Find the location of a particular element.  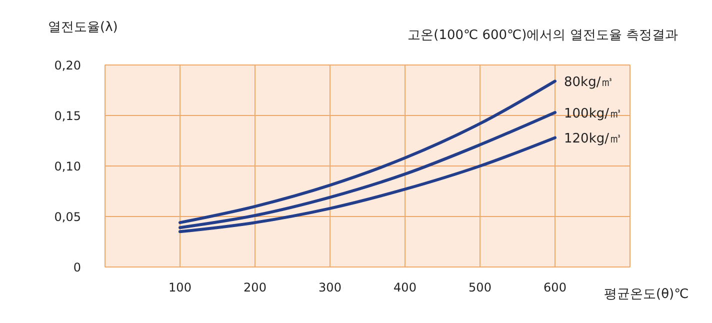

x-tick-label: 500 is located at coordinates (480, 287).